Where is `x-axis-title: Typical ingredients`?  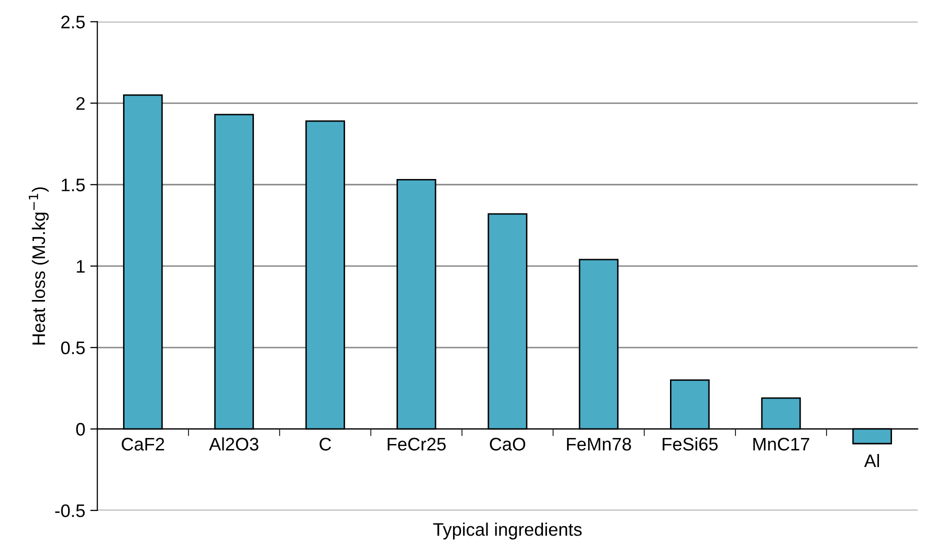
x-axis-title: Typical ingredients is located at coordinates (507, 531).